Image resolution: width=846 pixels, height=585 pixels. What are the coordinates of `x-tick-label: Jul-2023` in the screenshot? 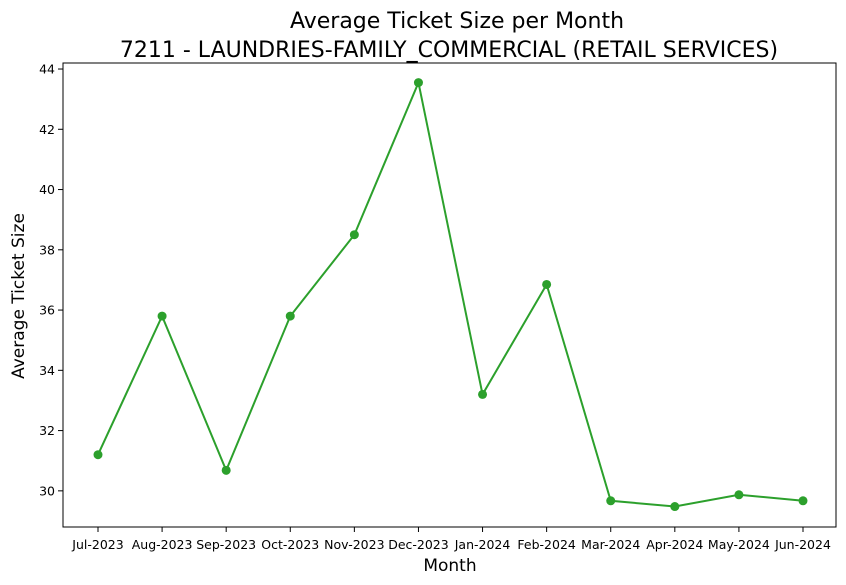 It's located at (97, 544).